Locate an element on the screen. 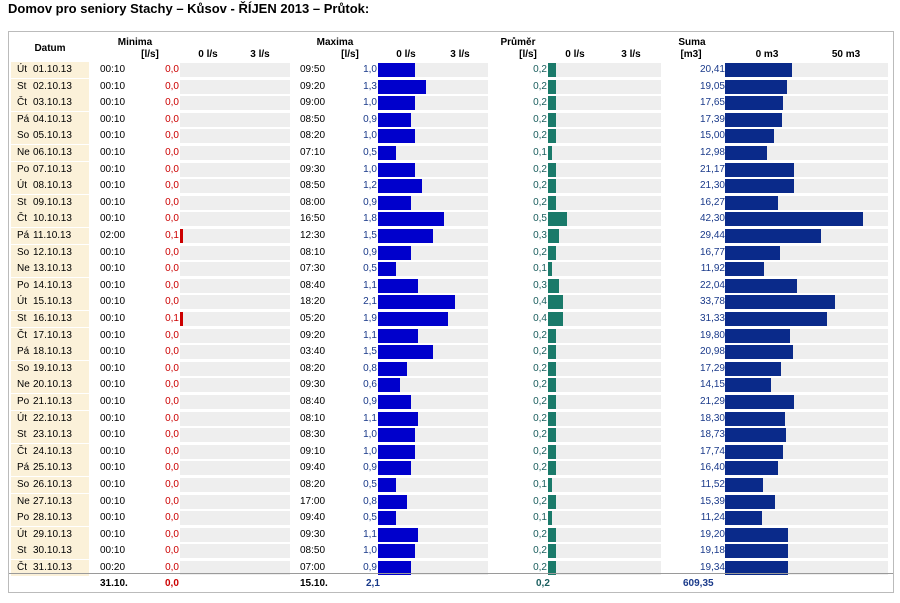 The width and height of the screenshot is (900, 603). sum-value: 19,18 is located at coordinates (712, 550).